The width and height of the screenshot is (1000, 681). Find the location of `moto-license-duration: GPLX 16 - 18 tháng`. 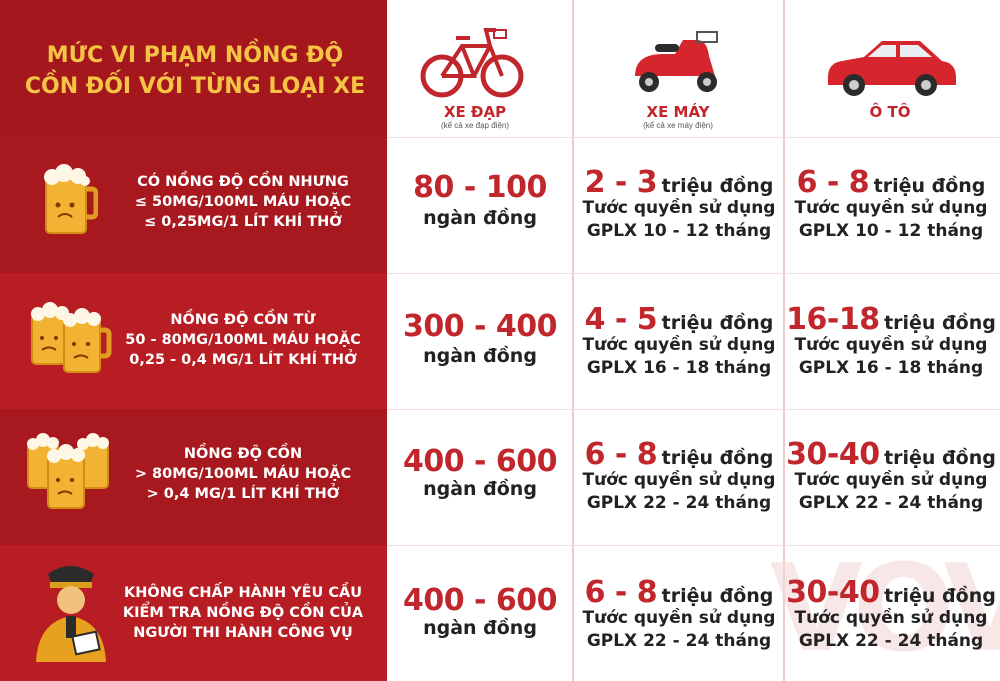

moto-license-duration: GPLX 16 - 18 tháng is located at coordinates (679, 368).